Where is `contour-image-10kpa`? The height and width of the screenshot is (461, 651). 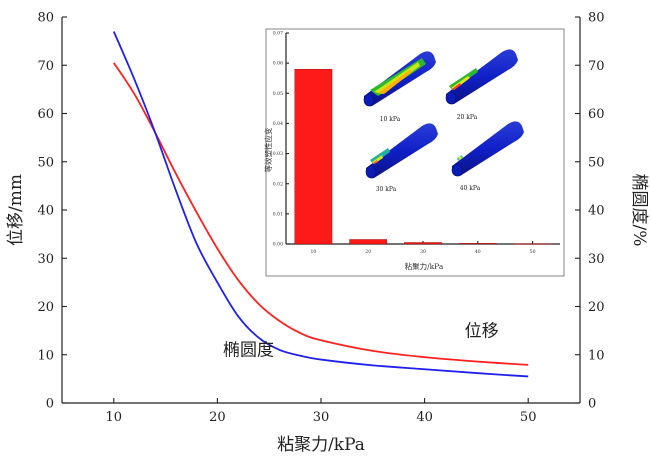 contour-image-10kpa is located at coordinates (399, 79).